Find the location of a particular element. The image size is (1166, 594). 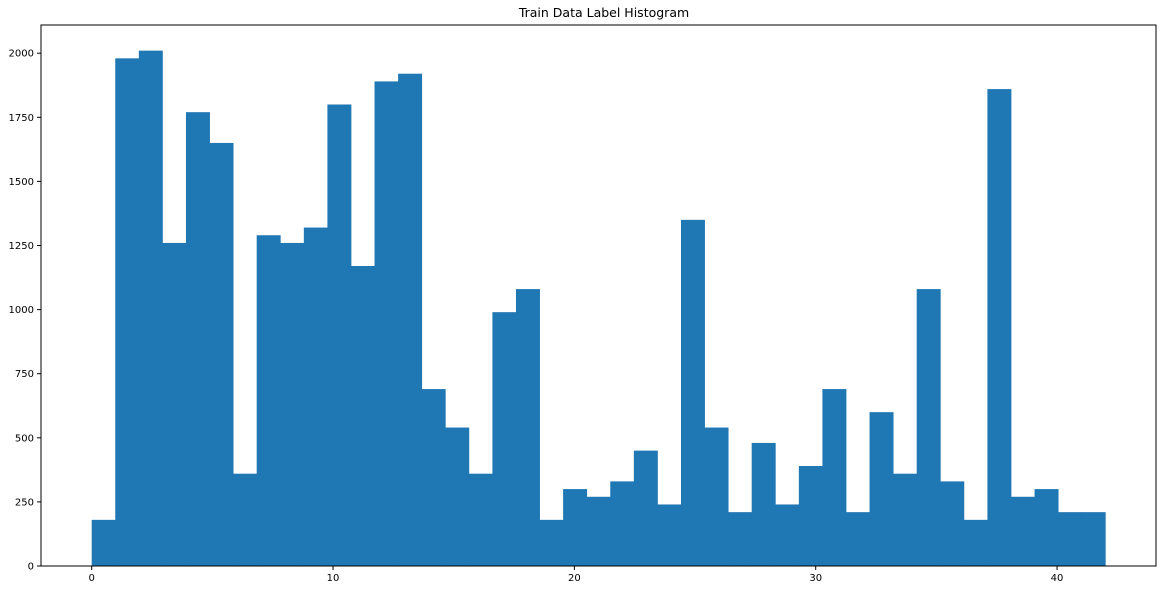

y-tick-label: 1750 is located at coordinates (21, 118).